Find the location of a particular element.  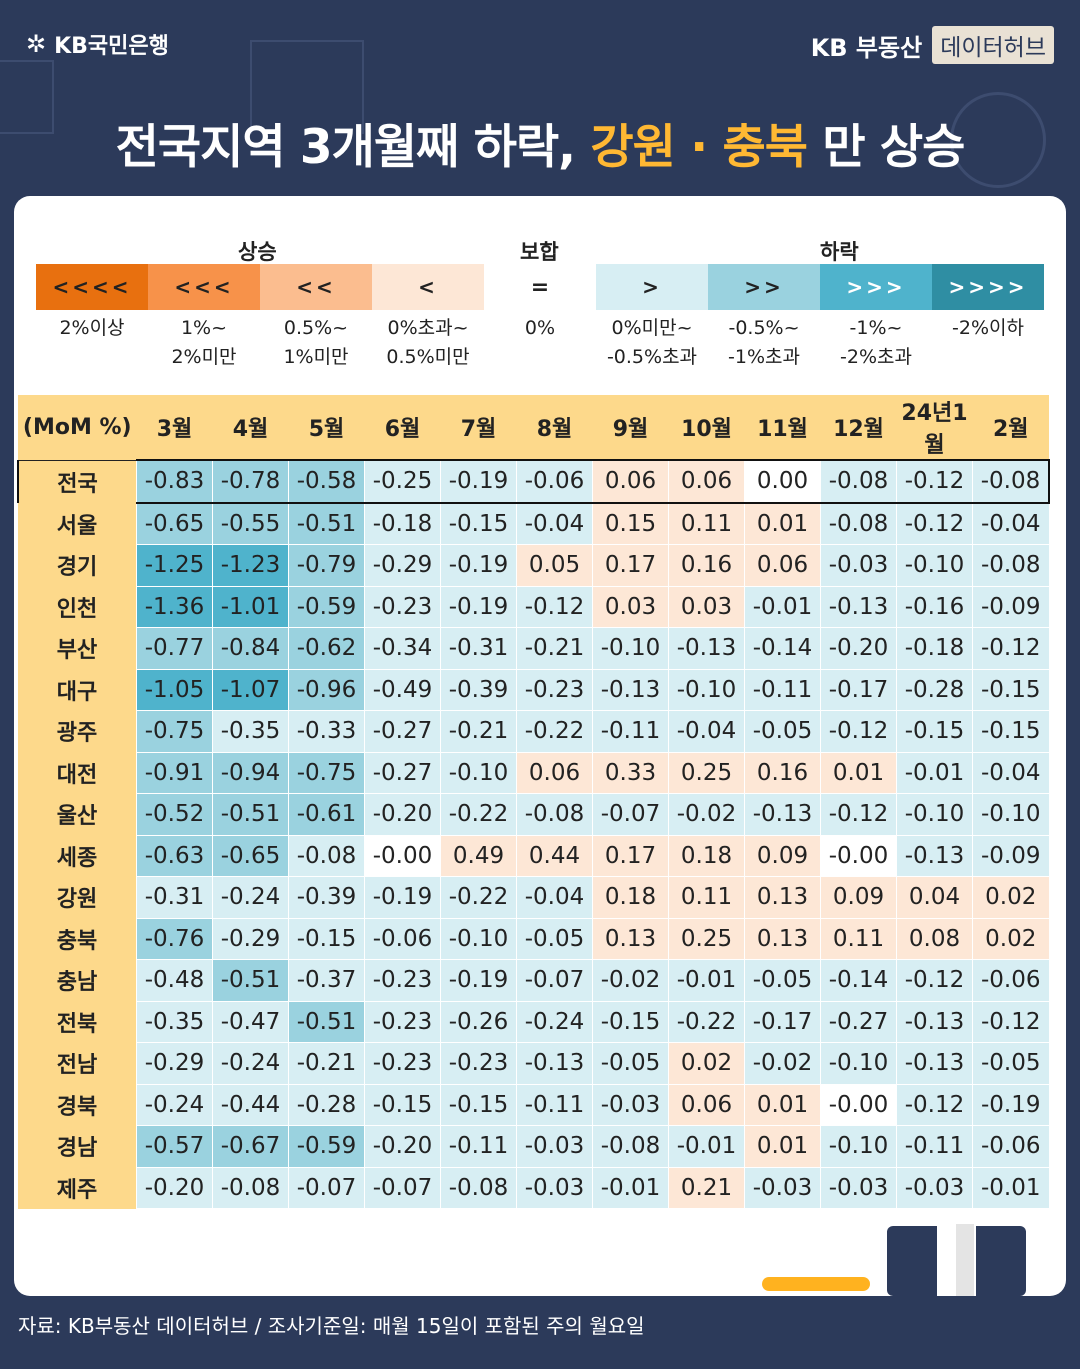

building-illustration is located at coordinates (307, 87).